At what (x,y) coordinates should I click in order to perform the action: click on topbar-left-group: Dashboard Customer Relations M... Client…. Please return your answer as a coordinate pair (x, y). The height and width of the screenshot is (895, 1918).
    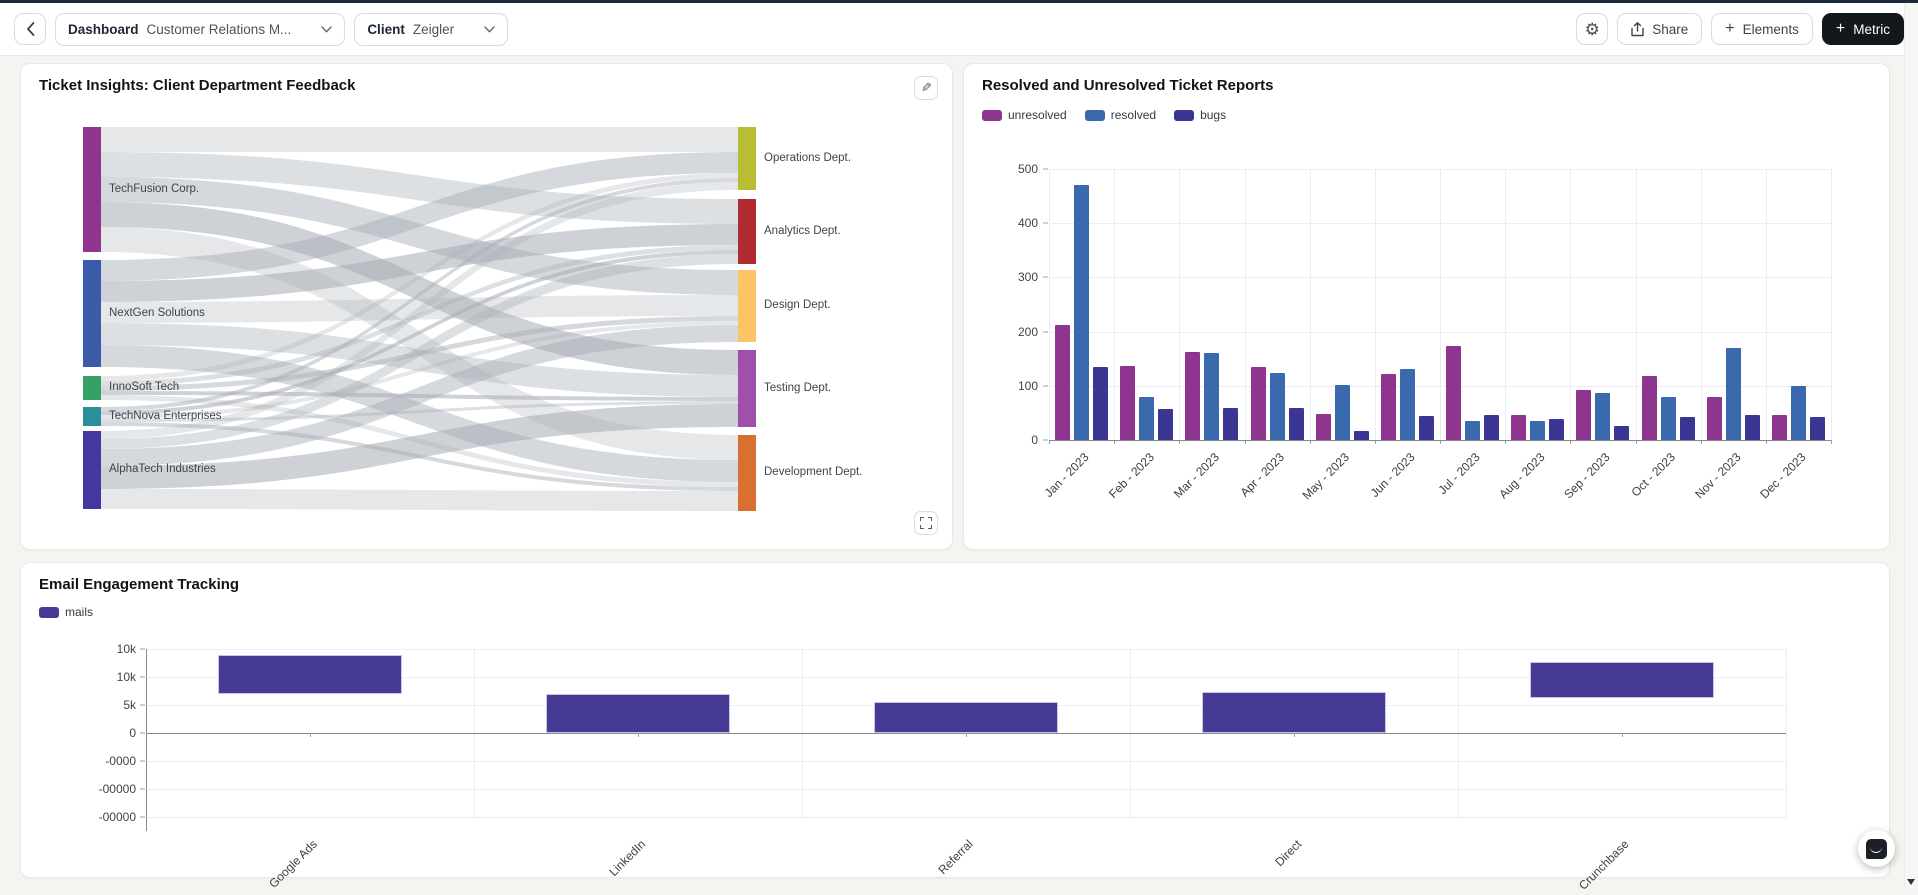
    Looking at the image, I should click on (261, 29).